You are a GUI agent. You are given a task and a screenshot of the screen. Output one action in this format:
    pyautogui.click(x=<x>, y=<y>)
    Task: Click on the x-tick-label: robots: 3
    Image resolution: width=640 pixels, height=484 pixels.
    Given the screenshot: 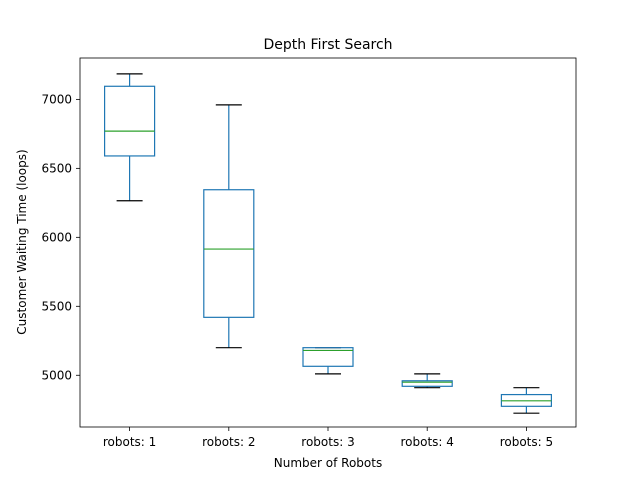 What is the action you would take?
    pyautogui.click(x=327, y=442)
    